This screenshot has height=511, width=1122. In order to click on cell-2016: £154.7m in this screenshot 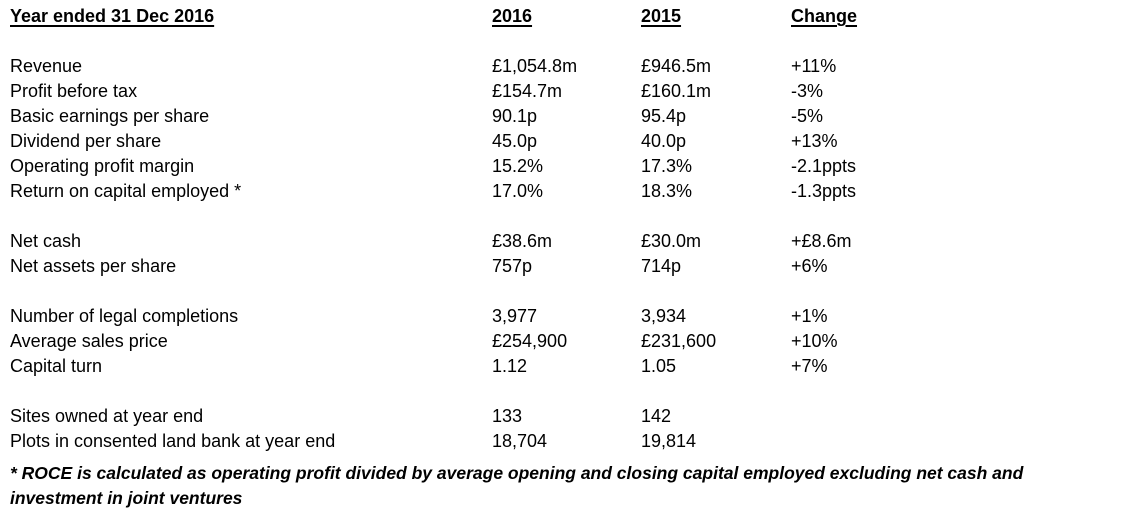, I will do `click(527, 91)`.